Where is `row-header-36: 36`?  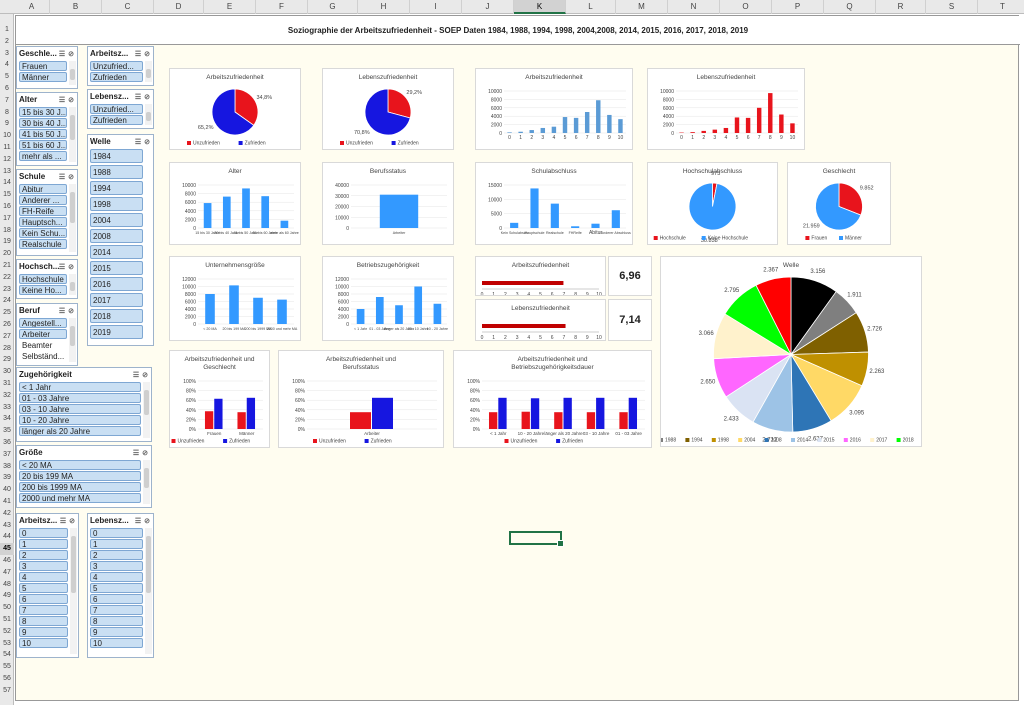 row-header-36: 36 is located at coordinates (7, 442).